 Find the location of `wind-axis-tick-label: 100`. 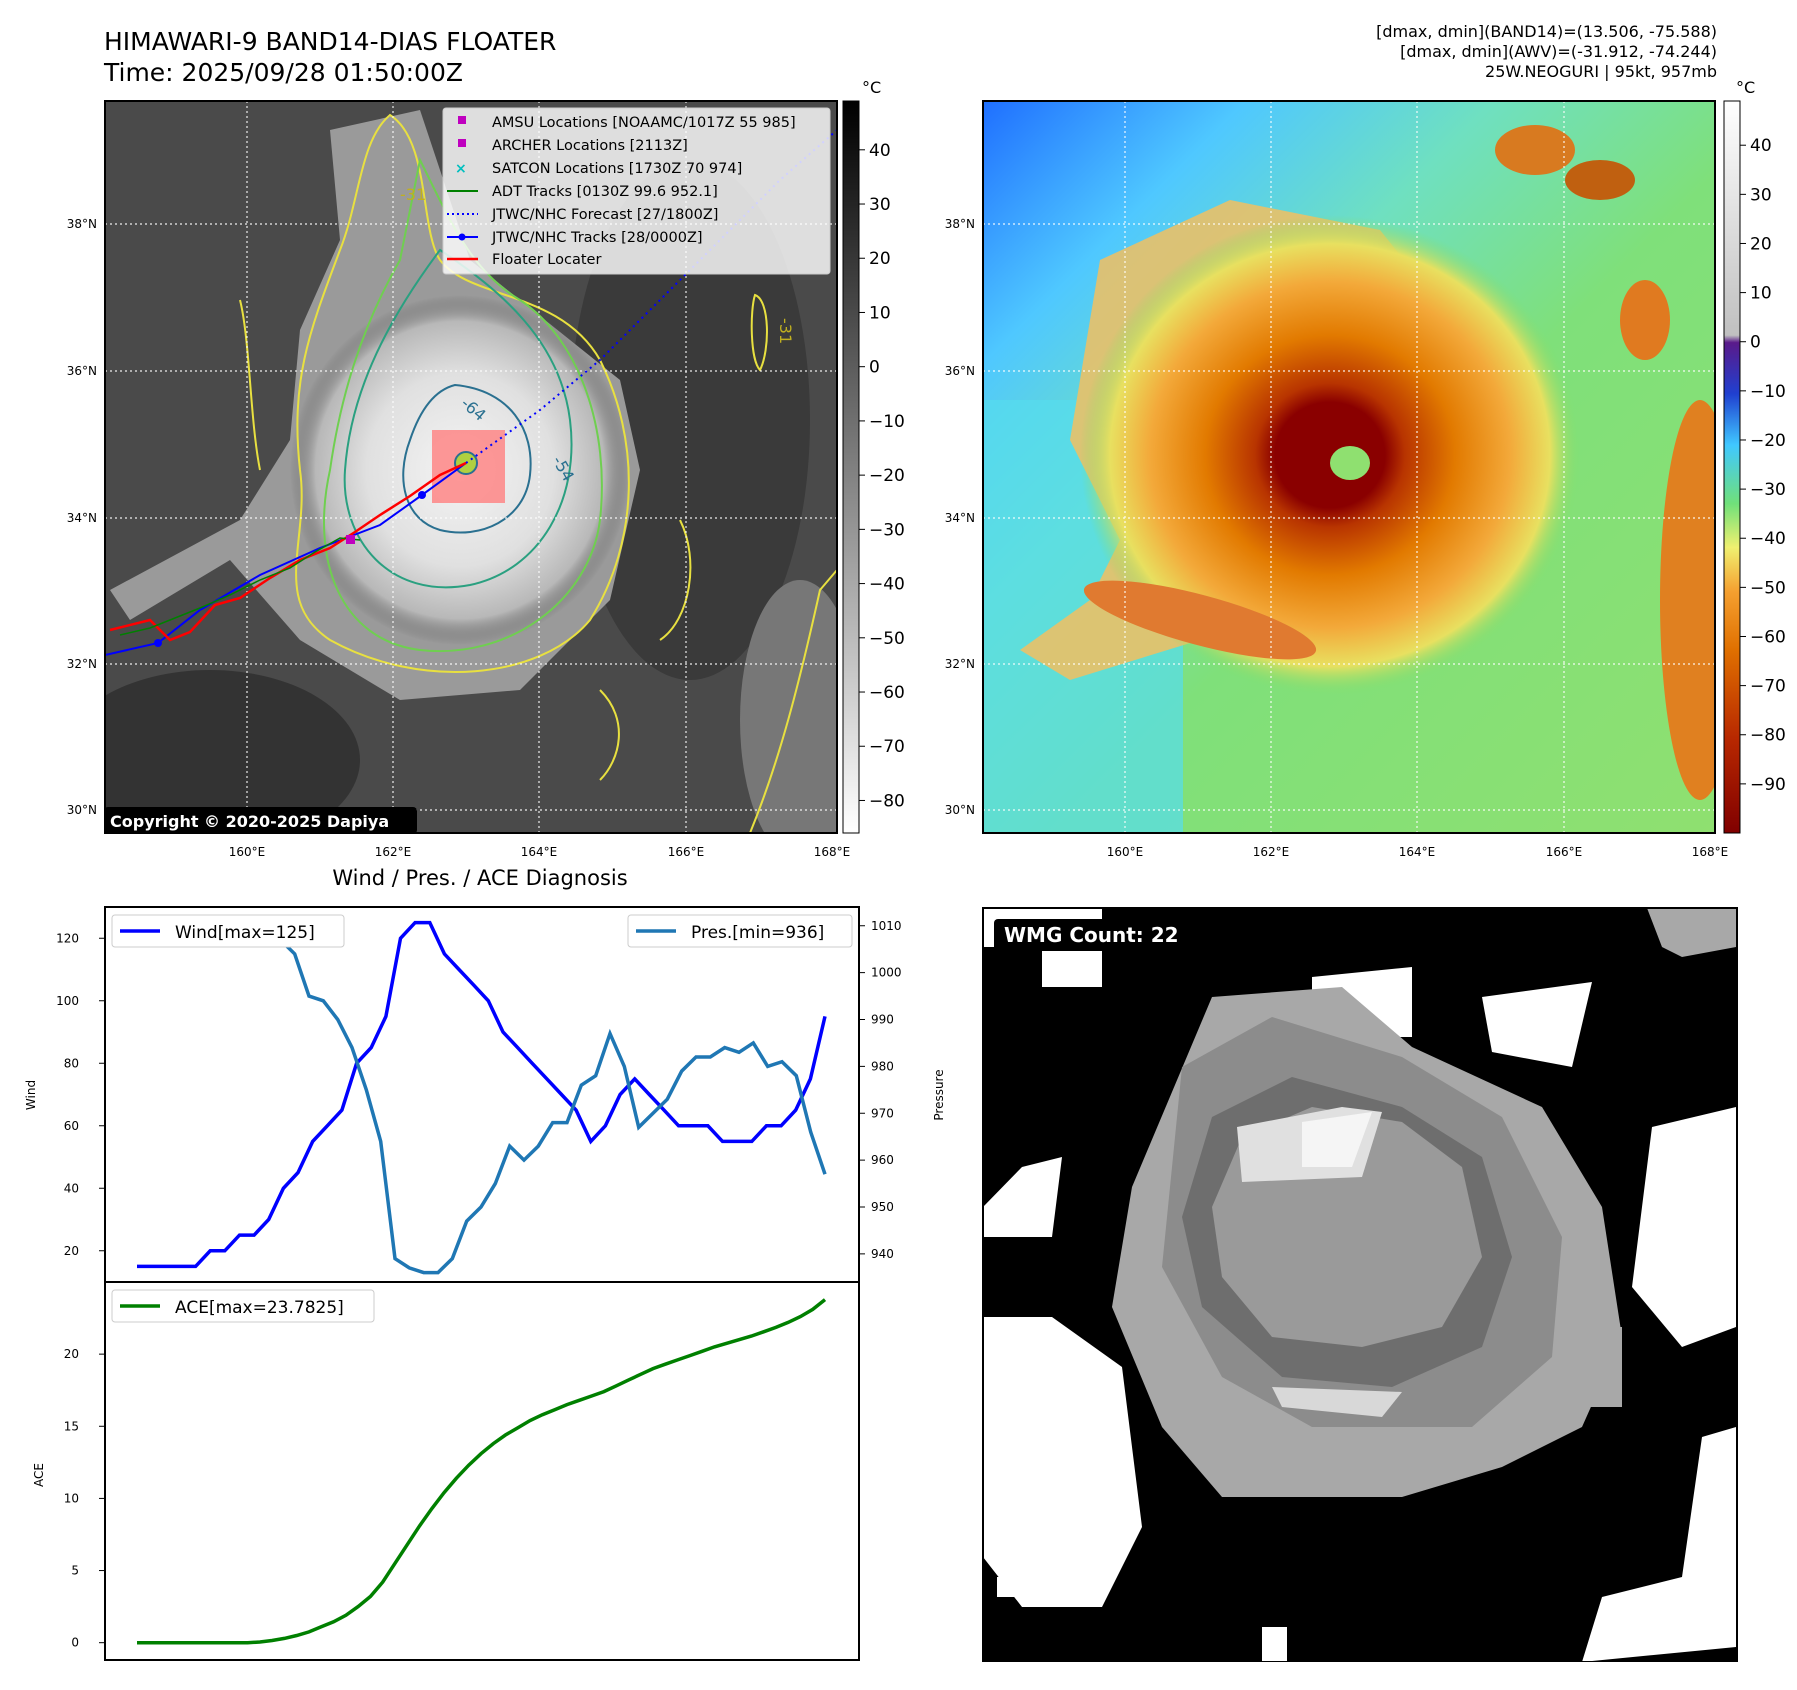

wind-axis-tick-label: 100 is located at coordinates (67, 1001).